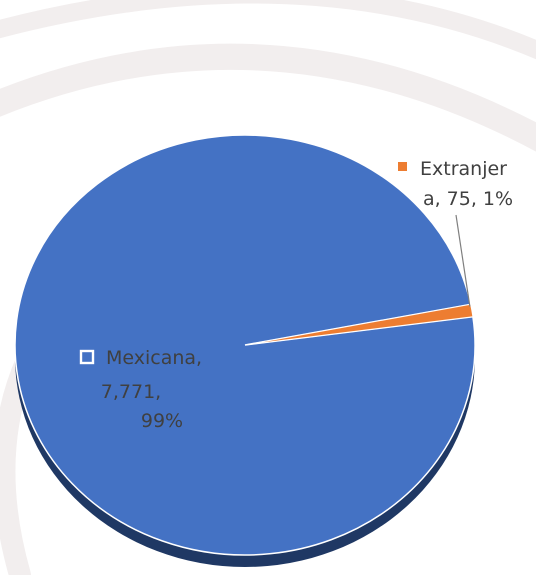 This screenshot has width=536, height=575. I want to click on legend-marker-mexicana, so click(87, 357).